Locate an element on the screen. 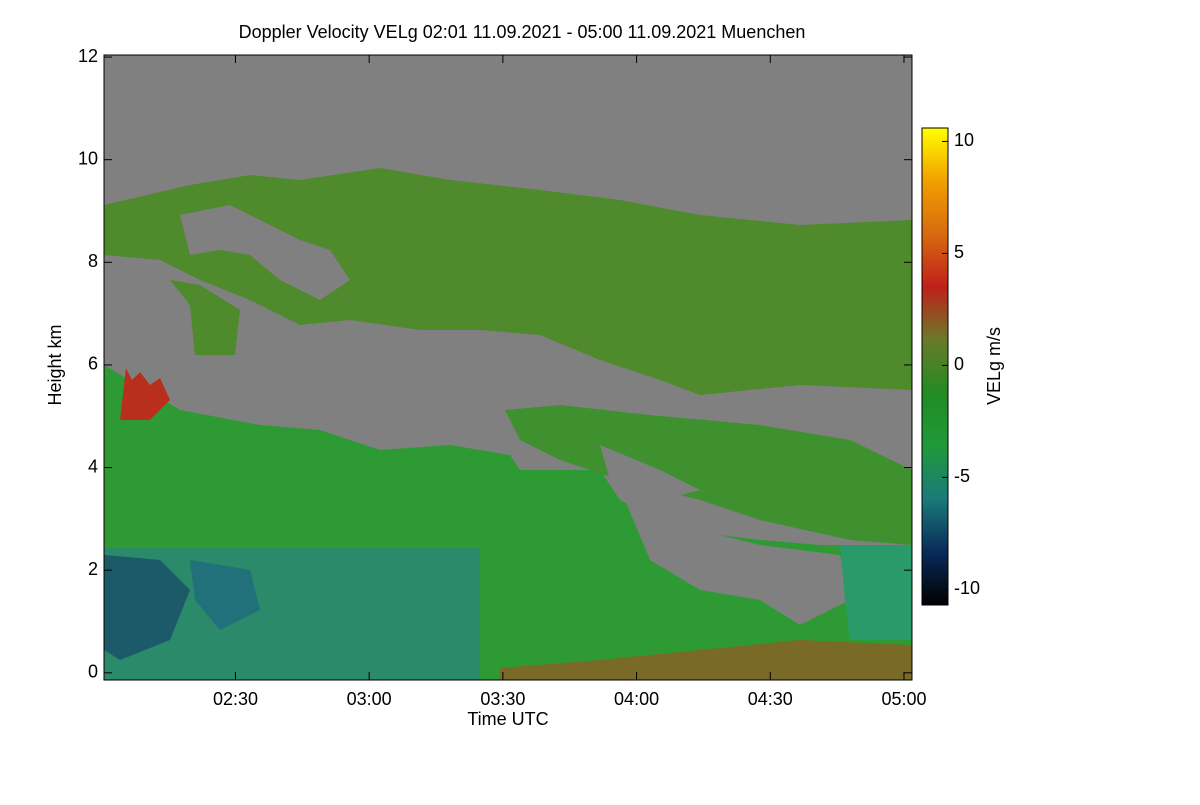 This screenshot has width=1200, height=805. colorbar-label: VELg m/s is located at coordinates (994, 366).